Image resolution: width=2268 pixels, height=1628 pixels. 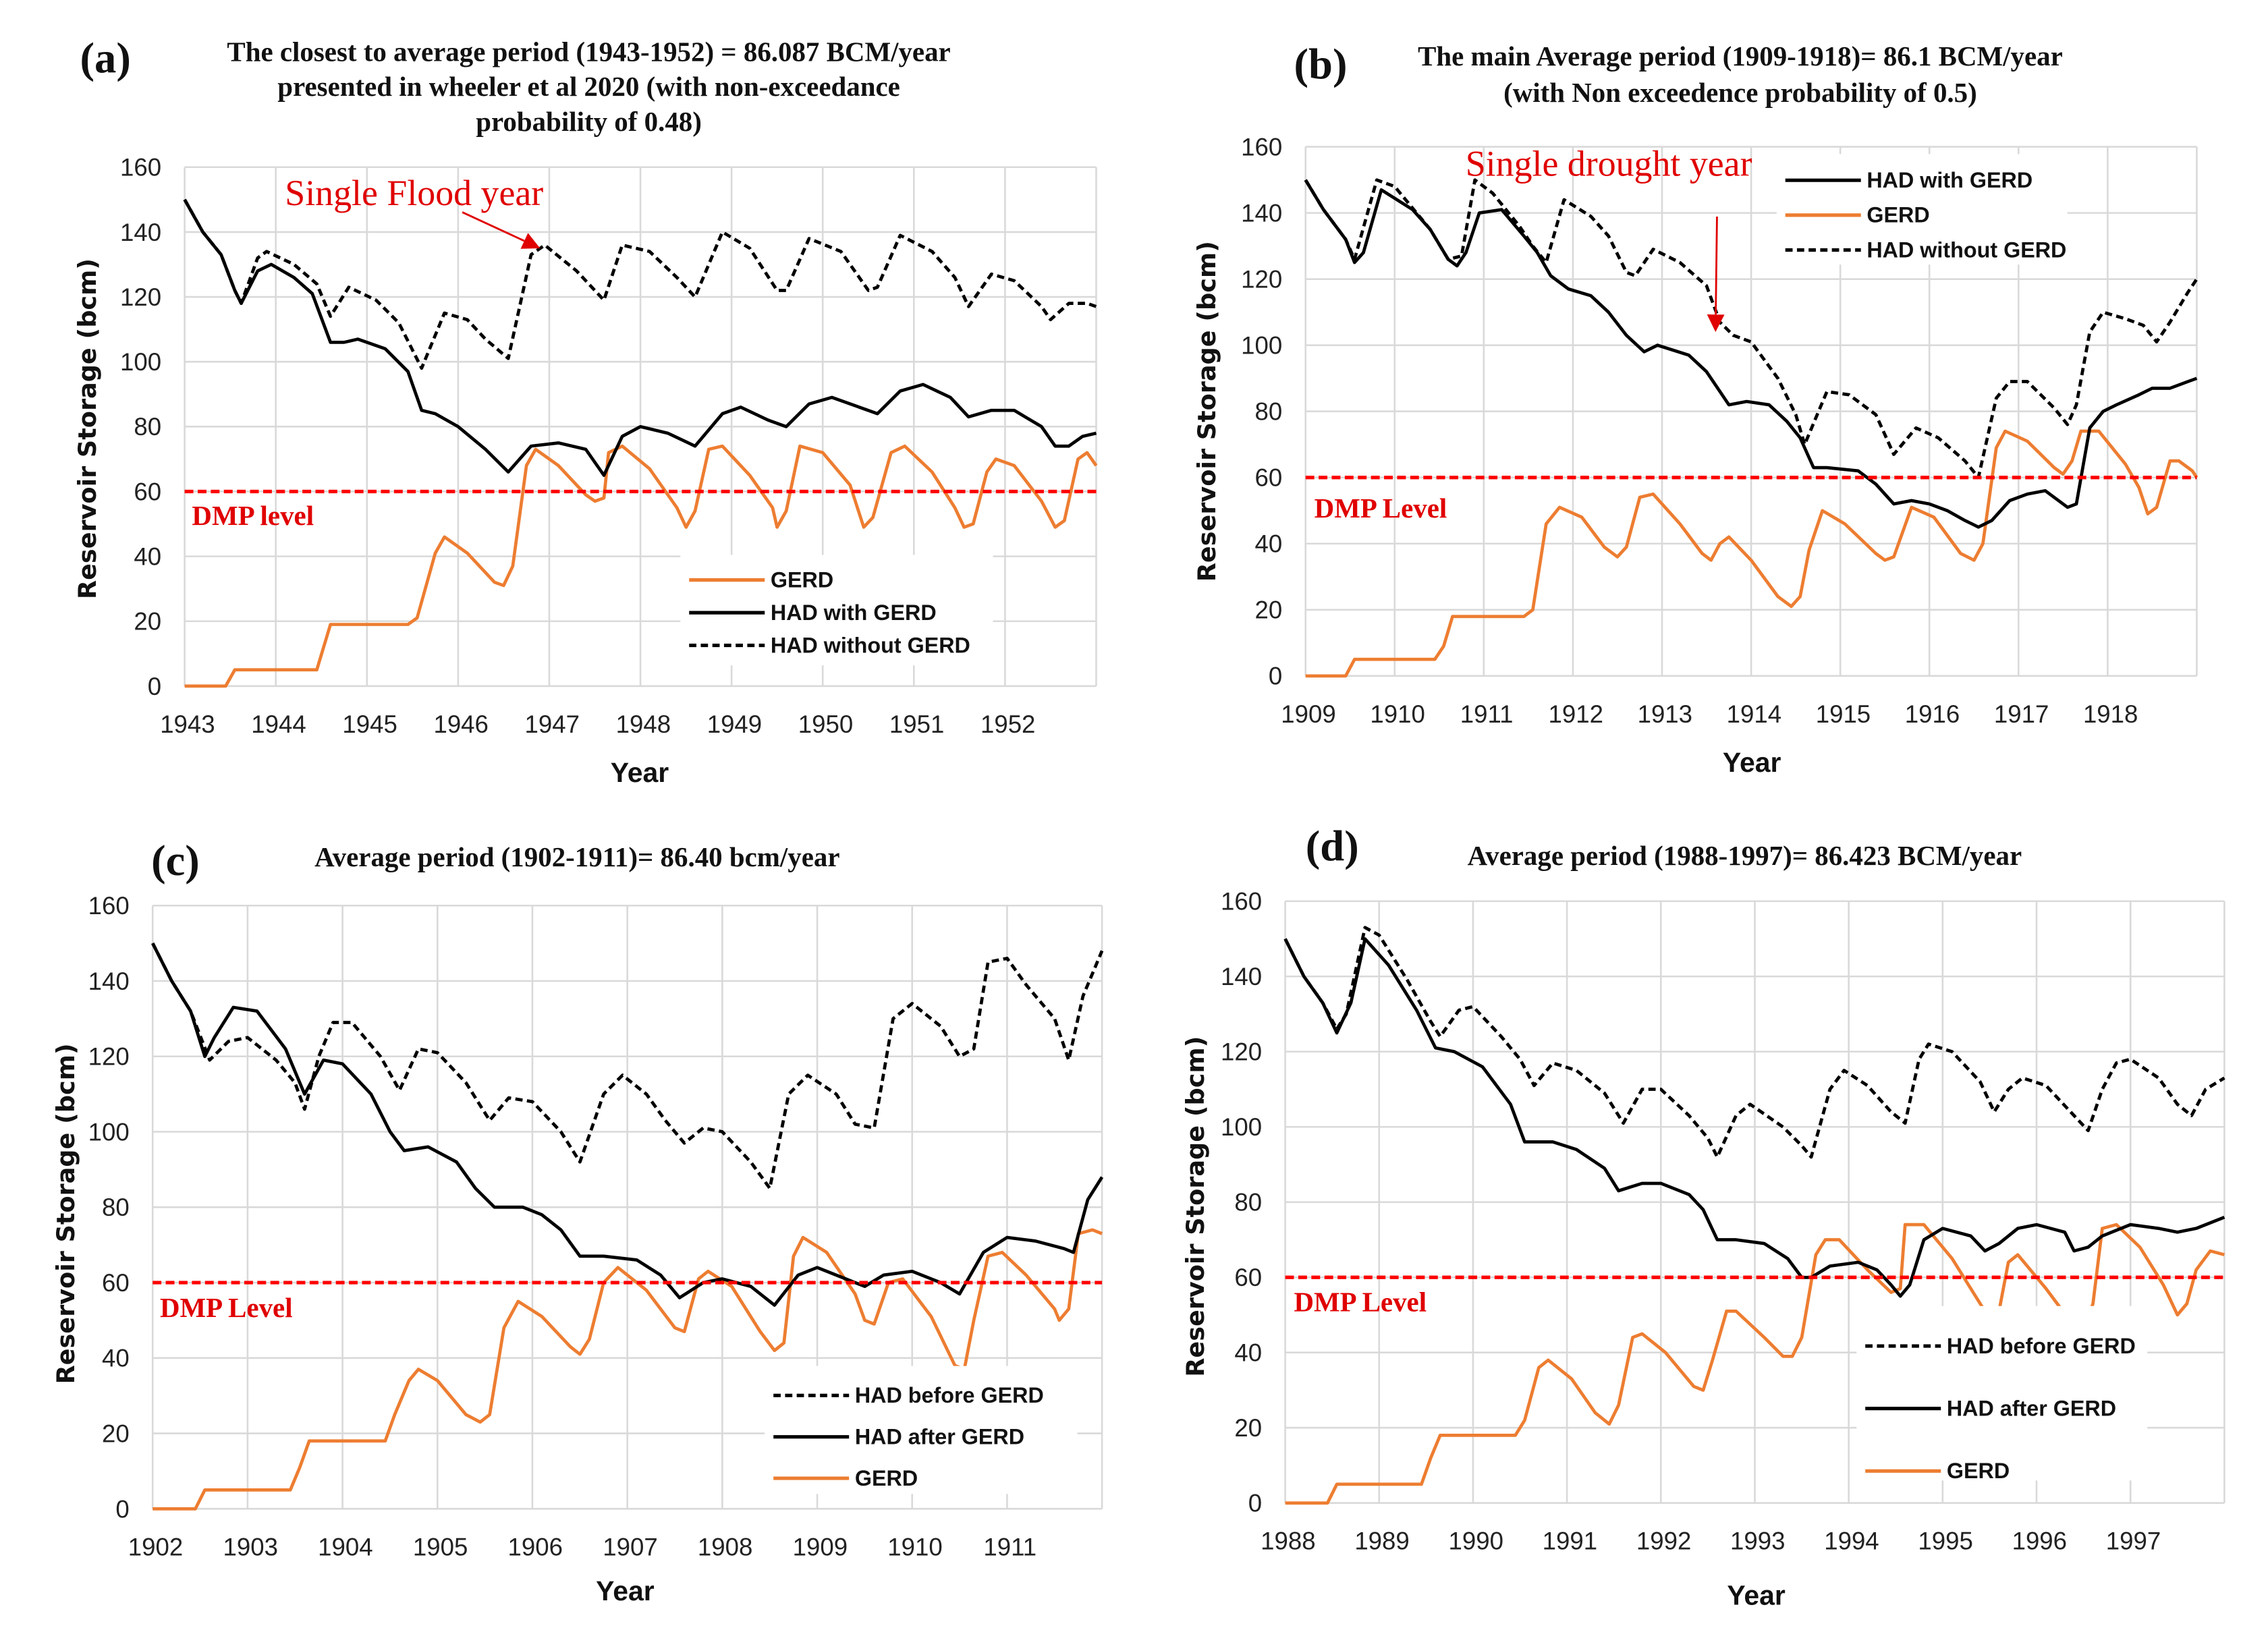 I want to click on x-tick-label: 1908, so click(x=725, y=1547).